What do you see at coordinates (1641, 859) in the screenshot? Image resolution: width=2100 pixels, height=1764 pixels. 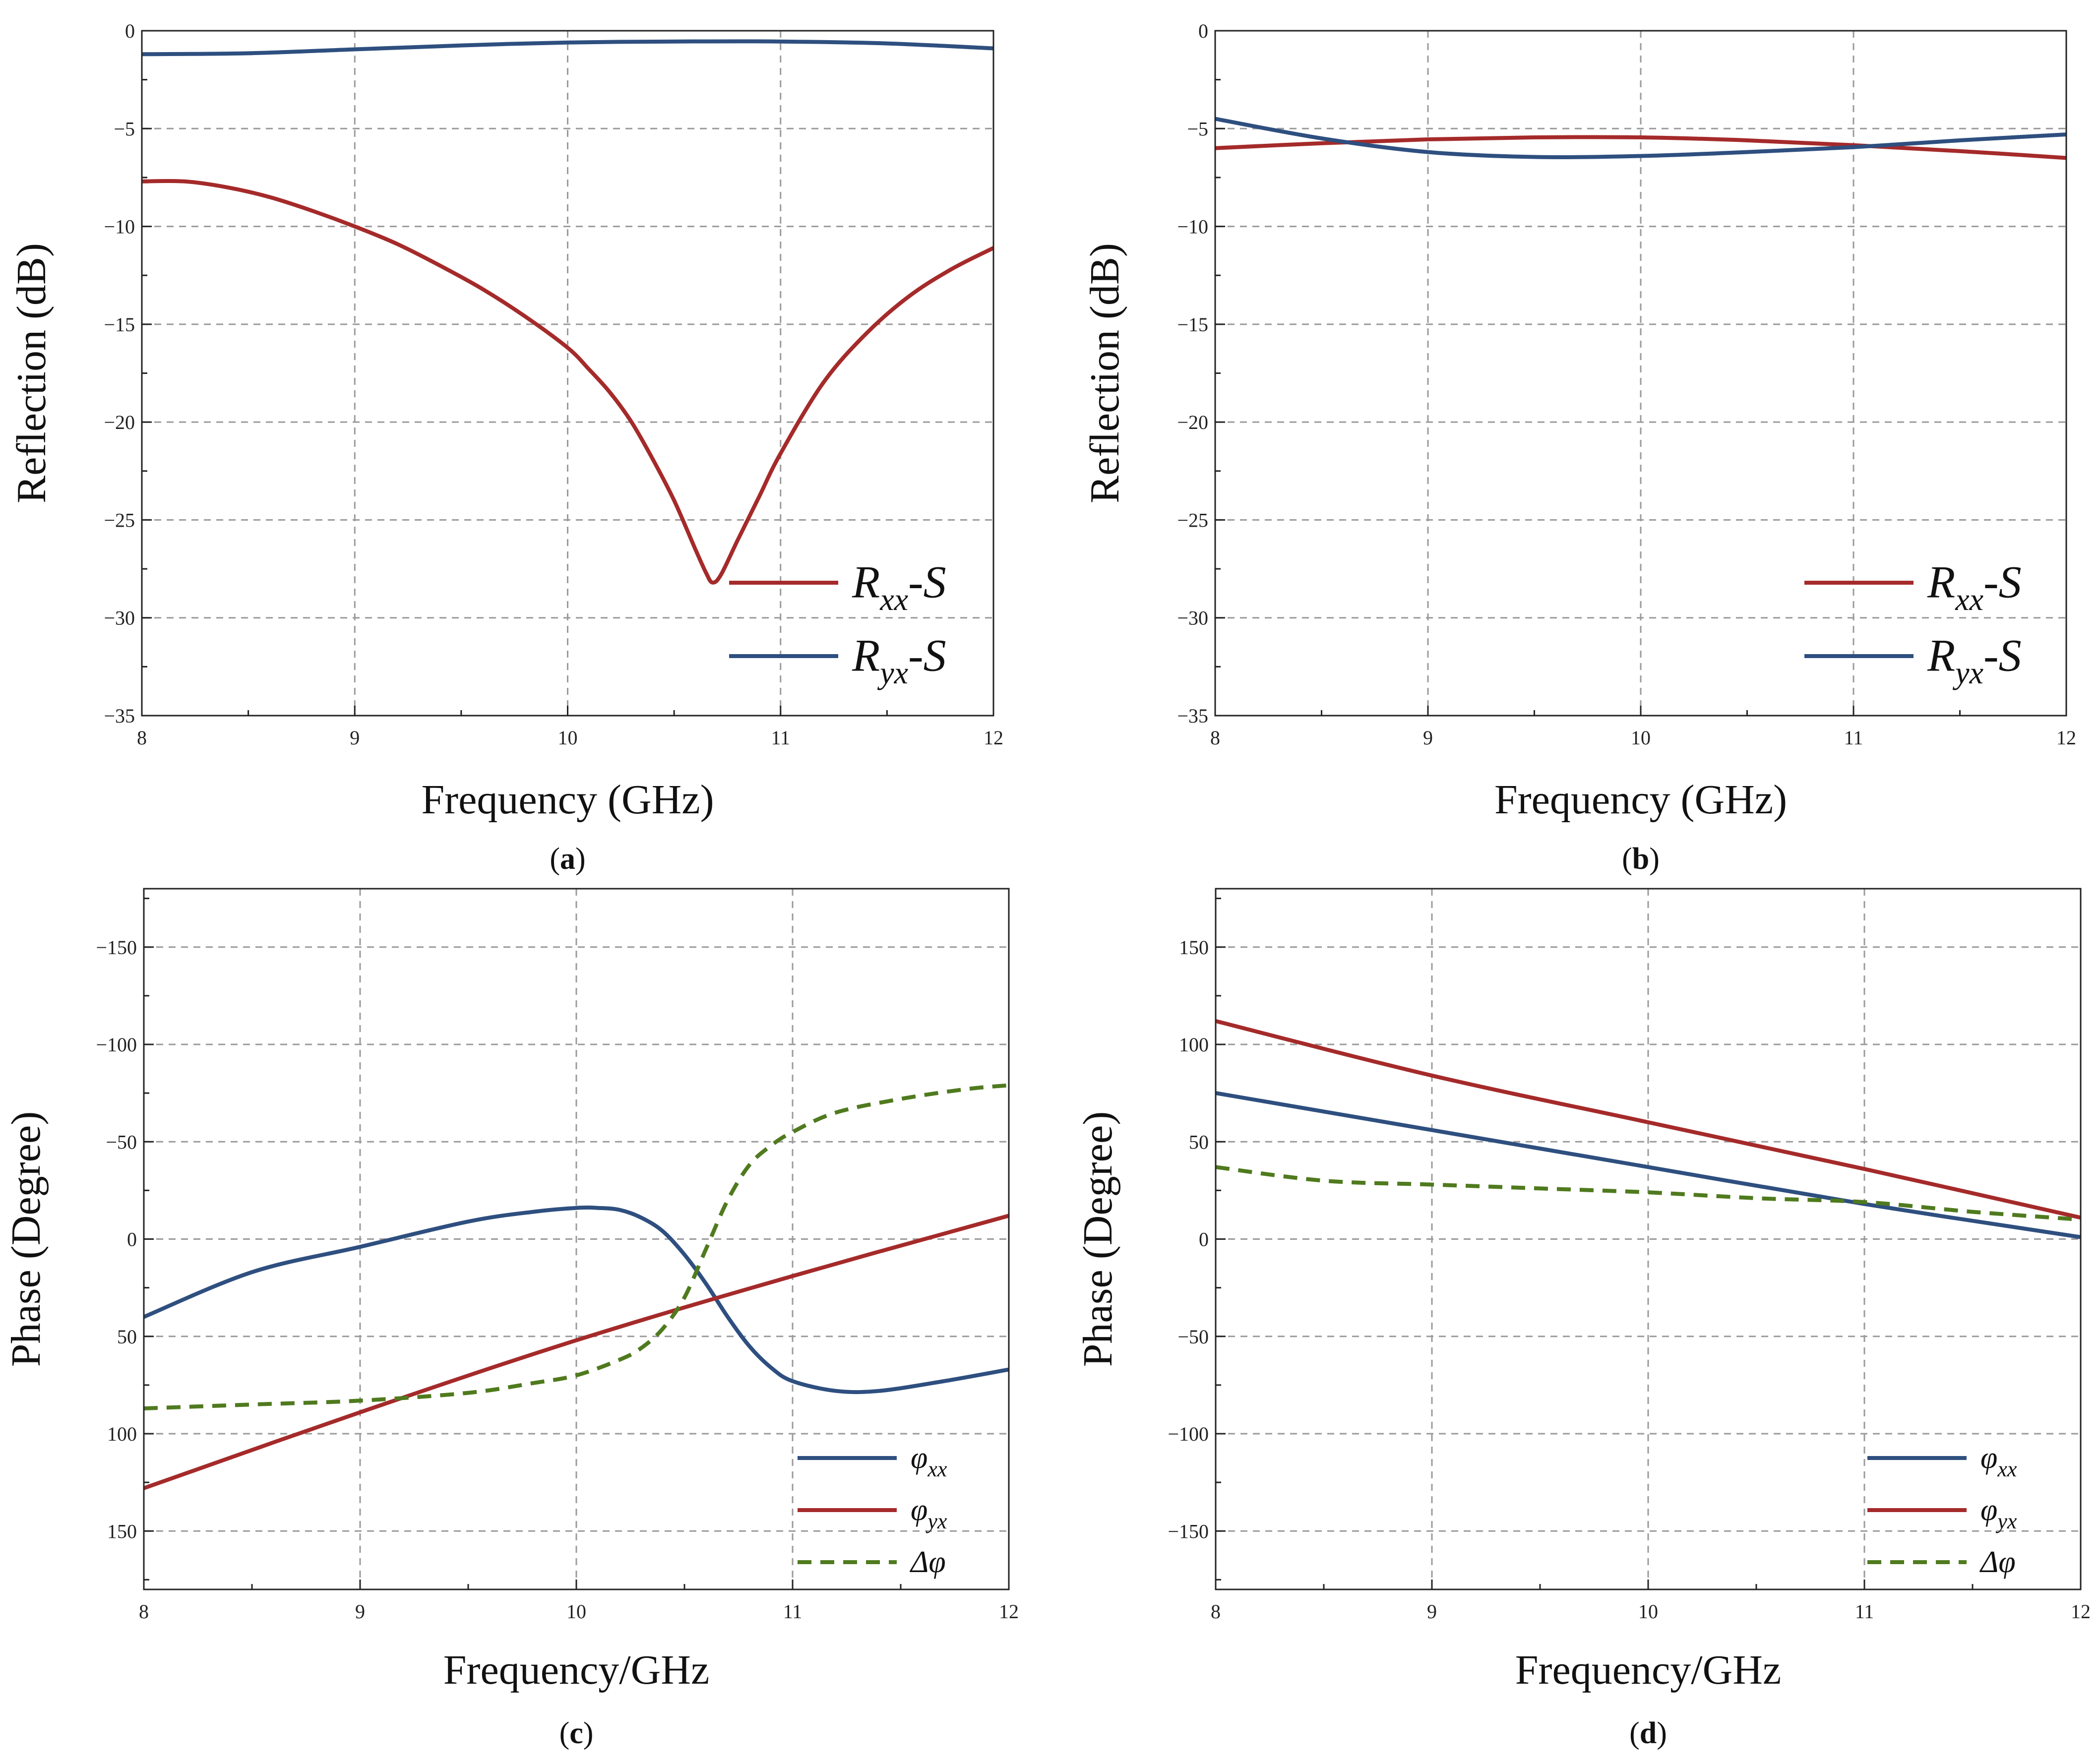 I see `panel-label: (b)` at bounding box center [1641, 859].